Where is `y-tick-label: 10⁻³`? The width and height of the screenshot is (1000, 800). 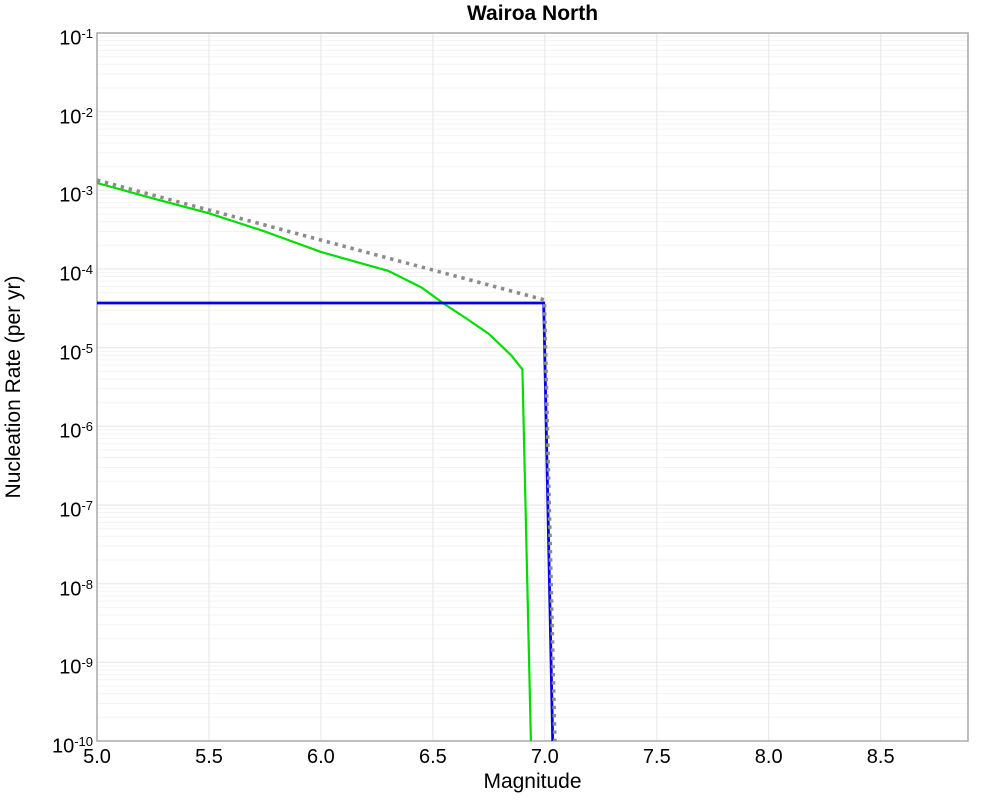 y-tick-label: 10⁻³ is located at coordinates (76, 195).